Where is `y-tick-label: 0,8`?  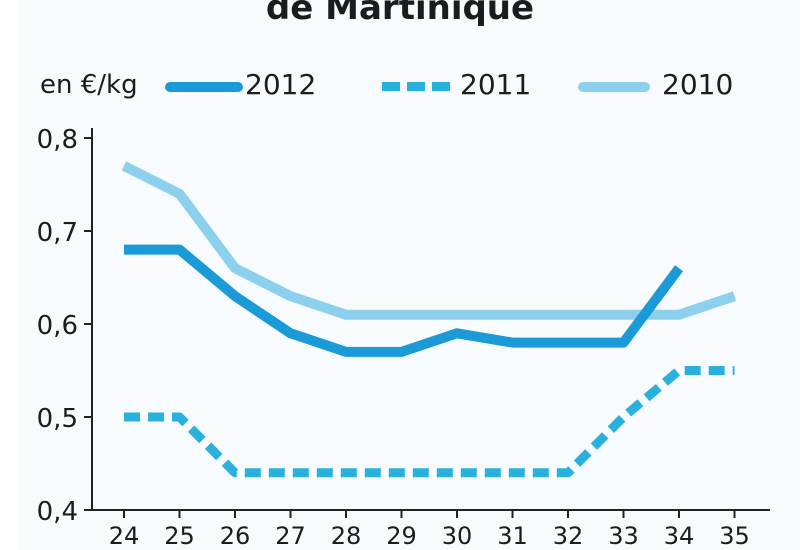
y-tick-label: 0,8 is located at coordinates (57, 140).